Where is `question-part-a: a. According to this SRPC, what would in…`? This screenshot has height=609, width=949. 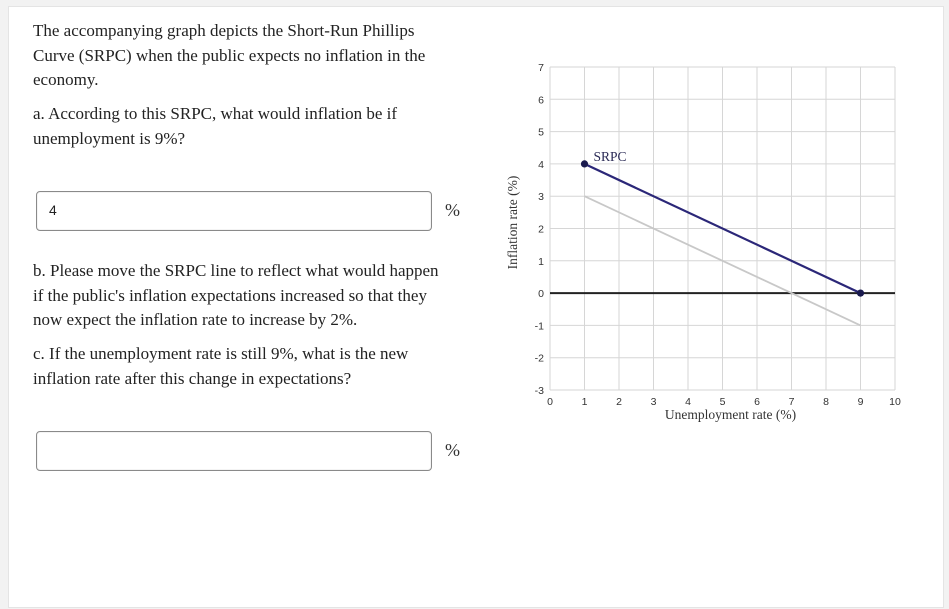 question-part-a: a. According to this SRPC, what would in… is located at coordinates (215, 126).